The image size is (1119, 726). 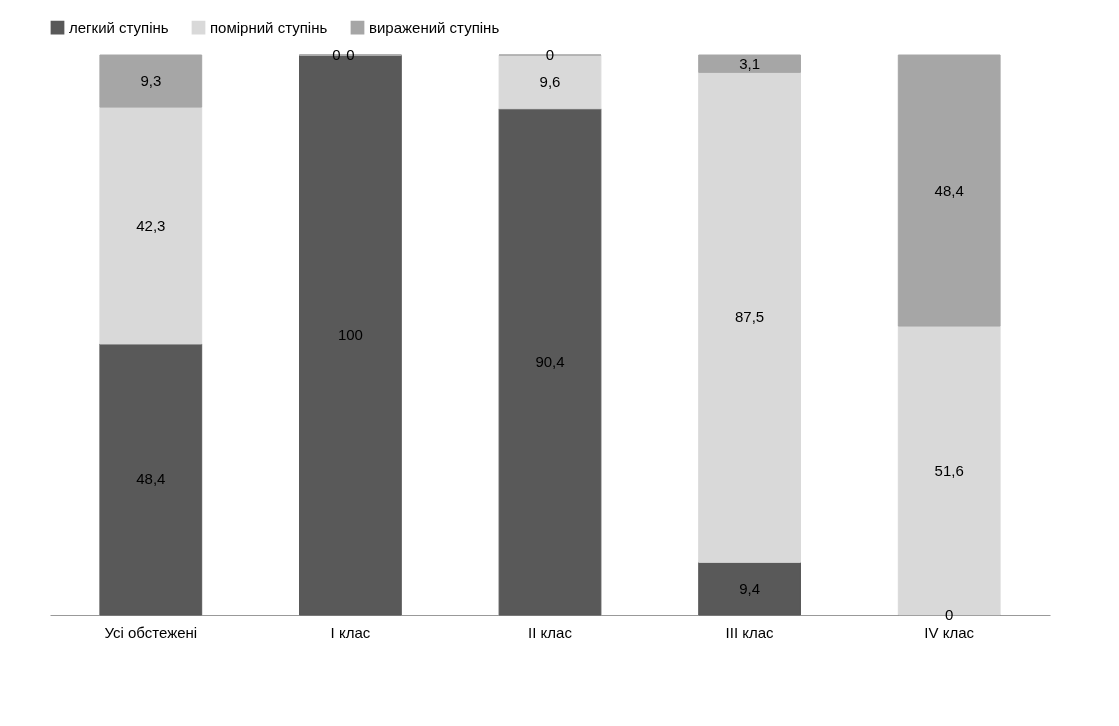 What do you see at coordinates (550, 81) in the screenshot?
I see `data-label: 9,6` at bounding box center [550, 81].